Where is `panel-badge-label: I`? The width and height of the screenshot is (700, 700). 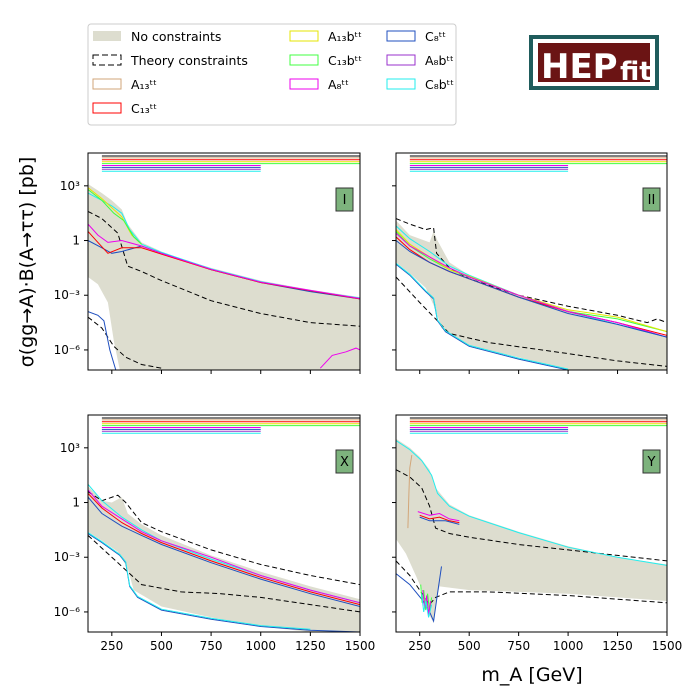
panel-badge-label: I is located at coordinates (345, 200).